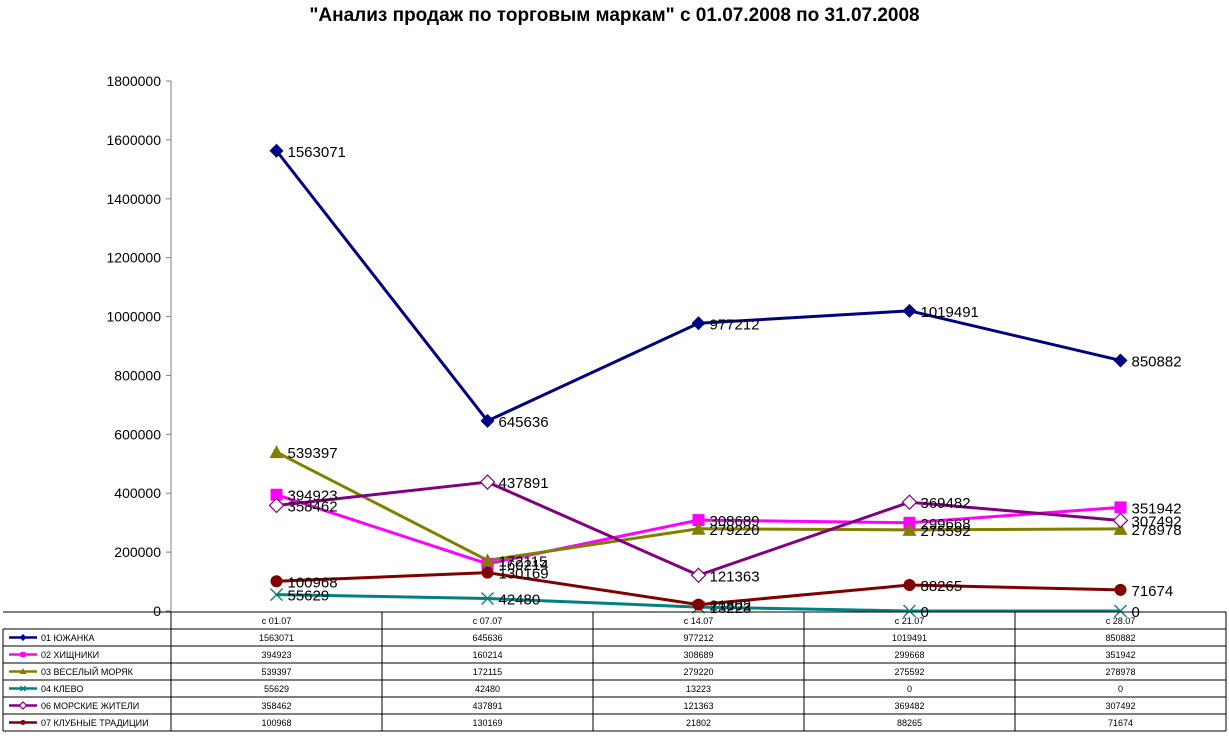 This screenshot has height=747, width=1229. I want to click on data-label: 160214, so click(524, 565).